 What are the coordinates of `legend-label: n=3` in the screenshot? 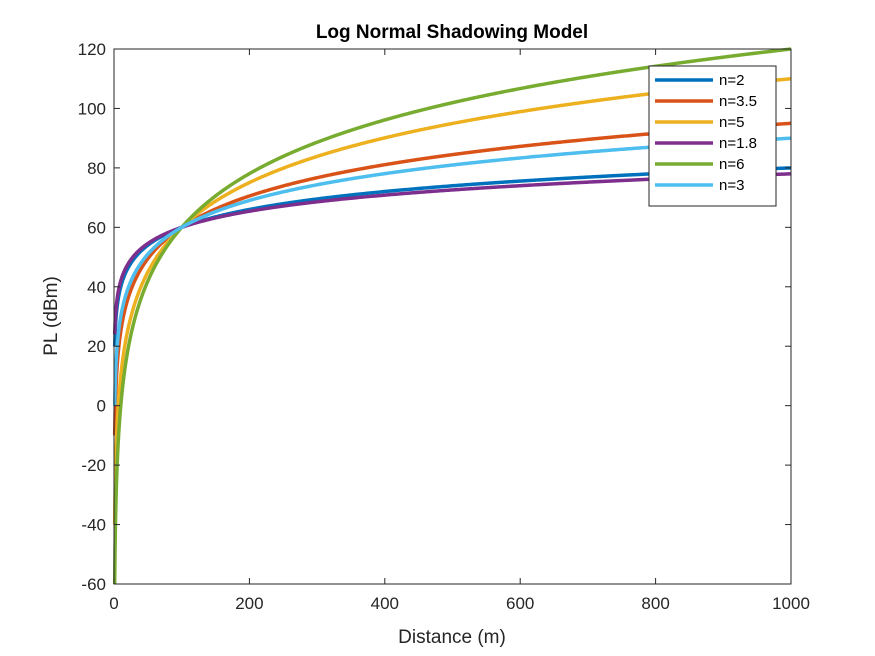 It's located at (731, 185).